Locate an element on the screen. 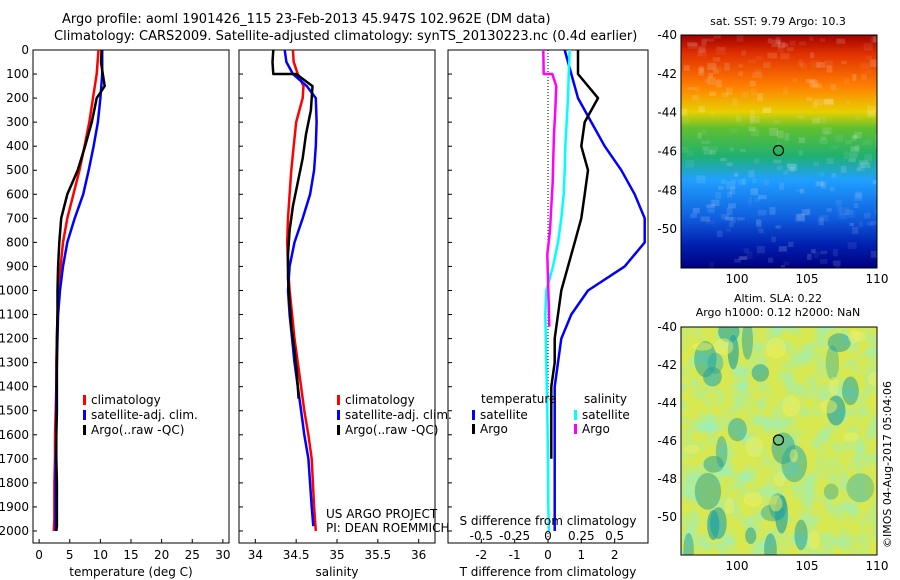 Image resolution: width=900 pixels, height=580 pixels. y-tick-label: 200 is located at coordinates (17, 98).